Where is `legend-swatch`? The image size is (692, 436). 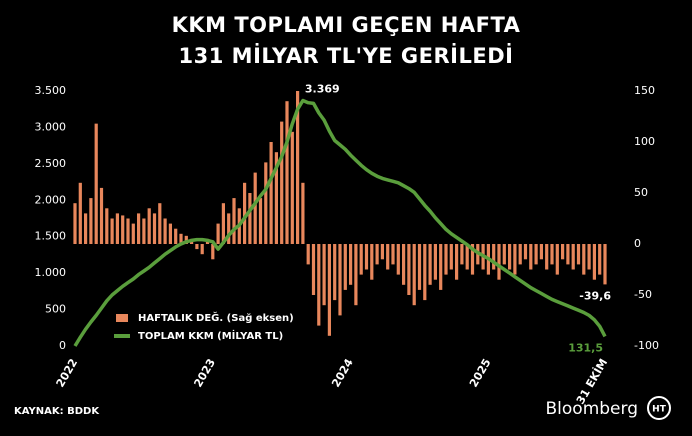
legend-swatch is located at coordinates (122, 318).